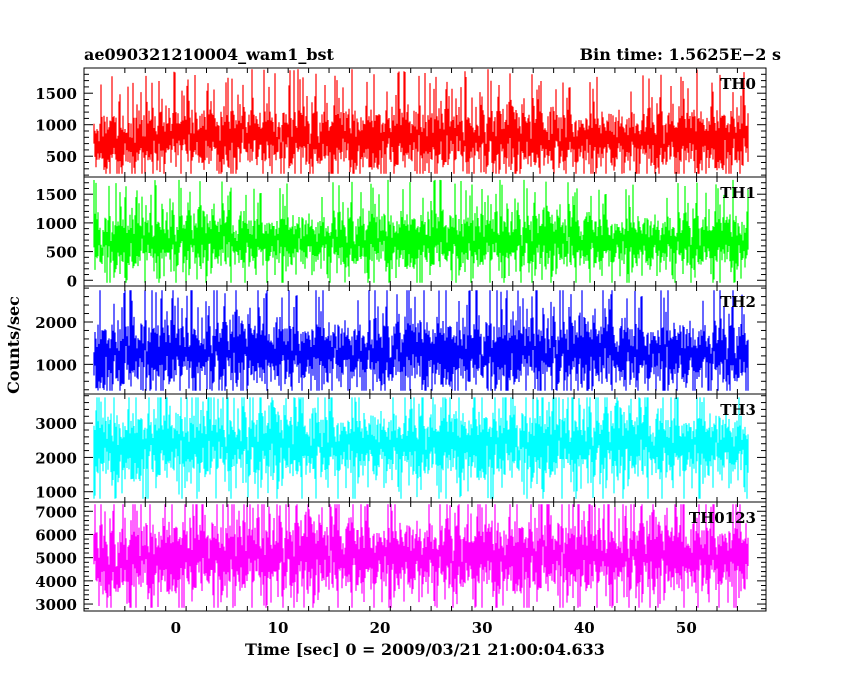  What do you see at coordinates (176, 628) in the screenshot?
I see `x-tick-label: 0` at bounding box center [176, 628].